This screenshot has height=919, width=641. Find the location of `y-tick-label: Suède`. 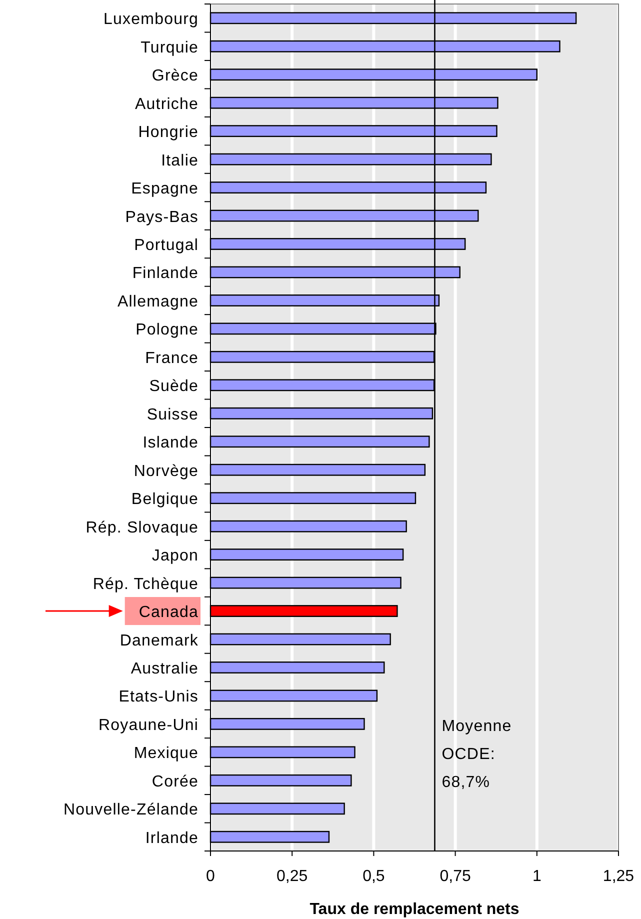

y-tick-label: Suède is located at coordinates (173, 387).